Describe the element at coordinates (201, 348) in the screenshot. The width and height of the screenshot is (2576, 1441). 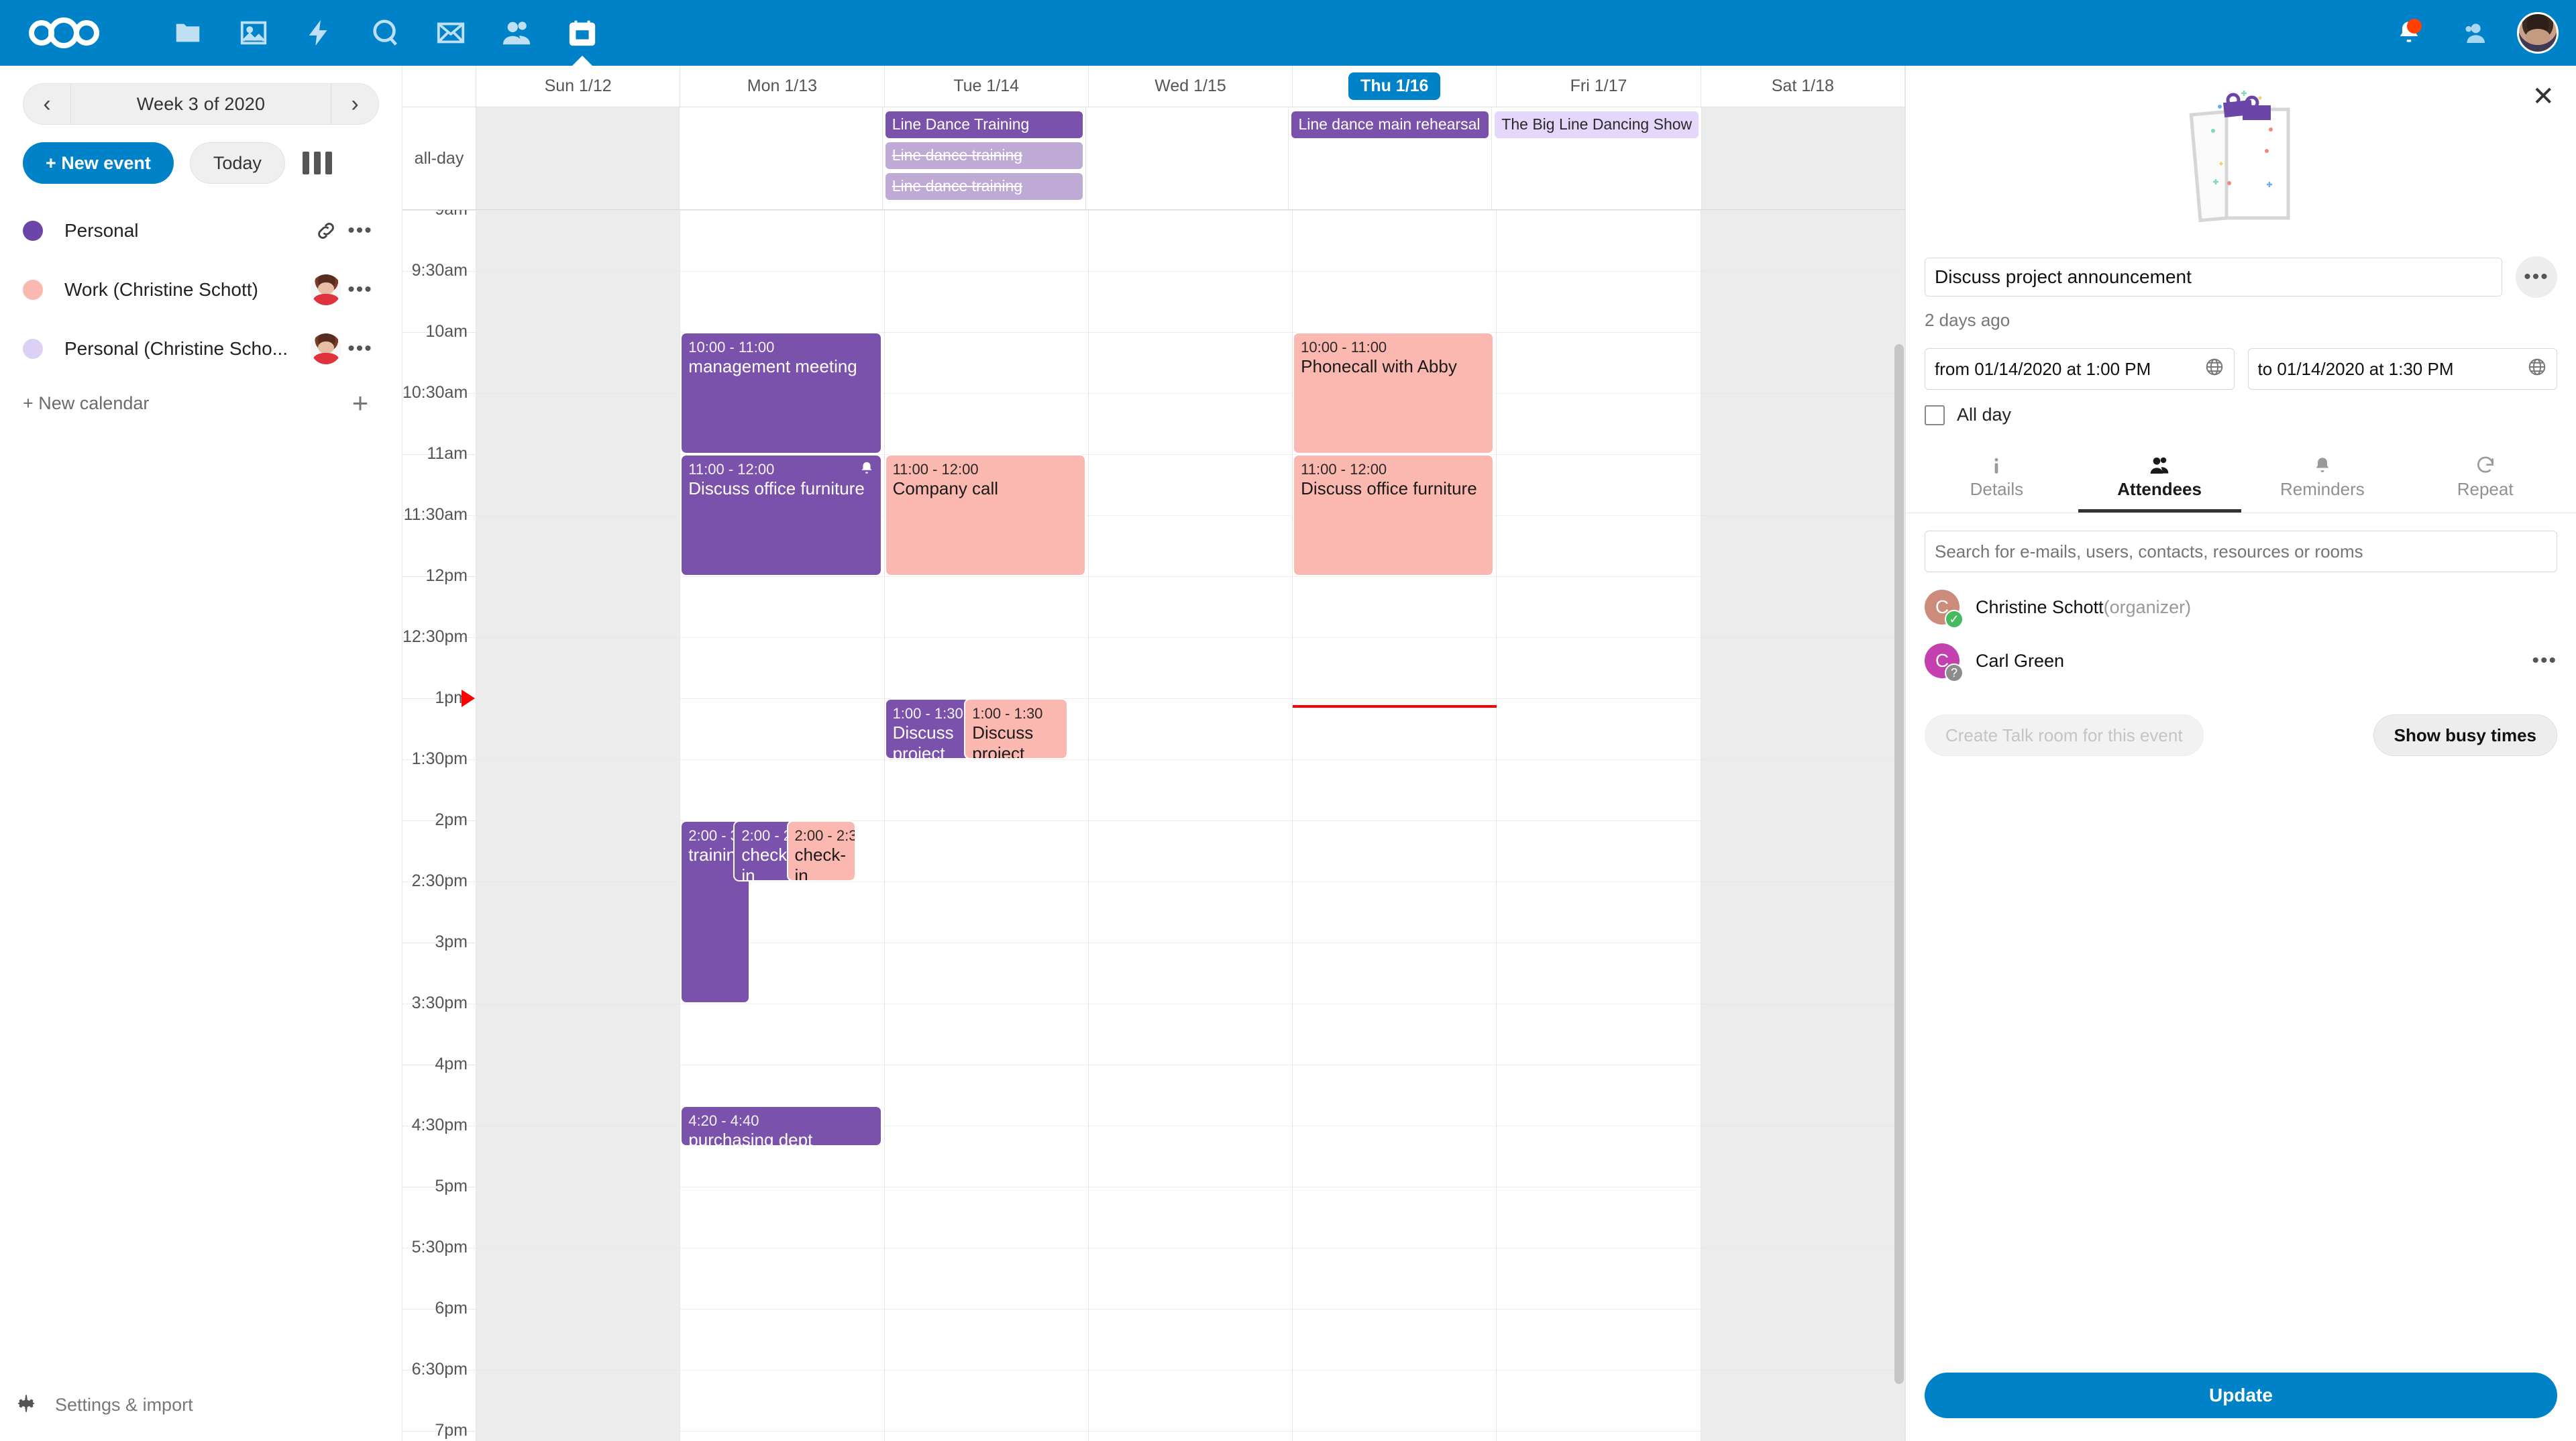
I see `calendar-item-personal-shared: Personal (Christine Scho... •••` at that location.